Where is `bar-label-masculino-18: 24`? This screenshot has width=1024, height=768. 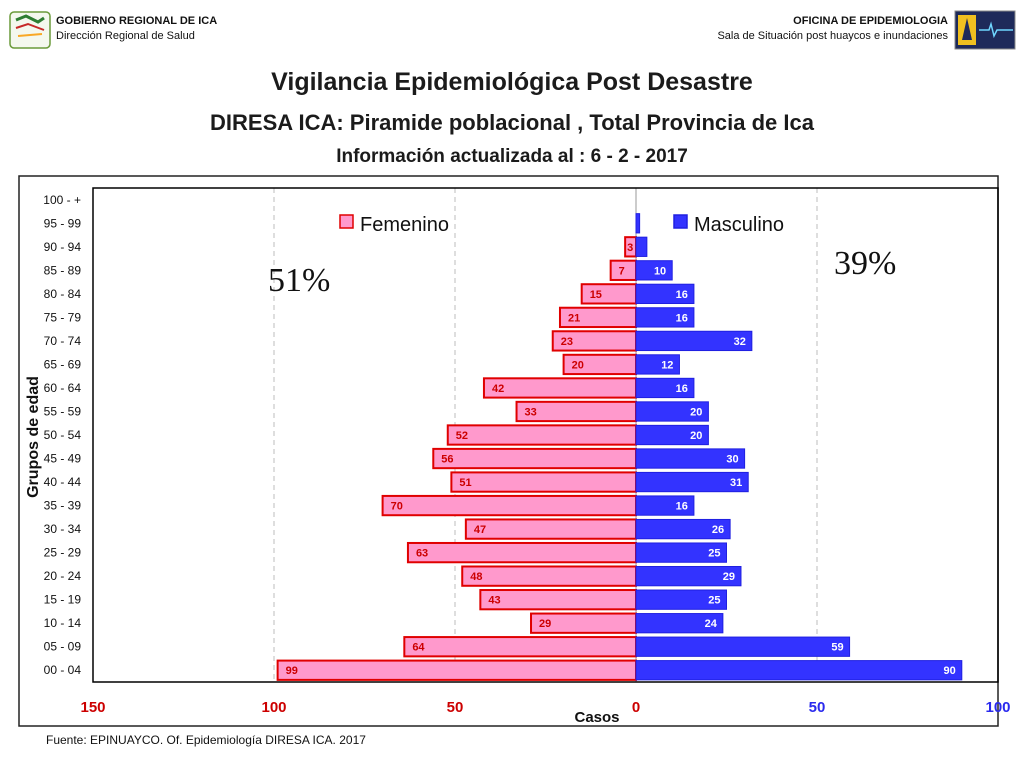
bar-label-masculino-18: 24 is located at coordinates (711, 624).